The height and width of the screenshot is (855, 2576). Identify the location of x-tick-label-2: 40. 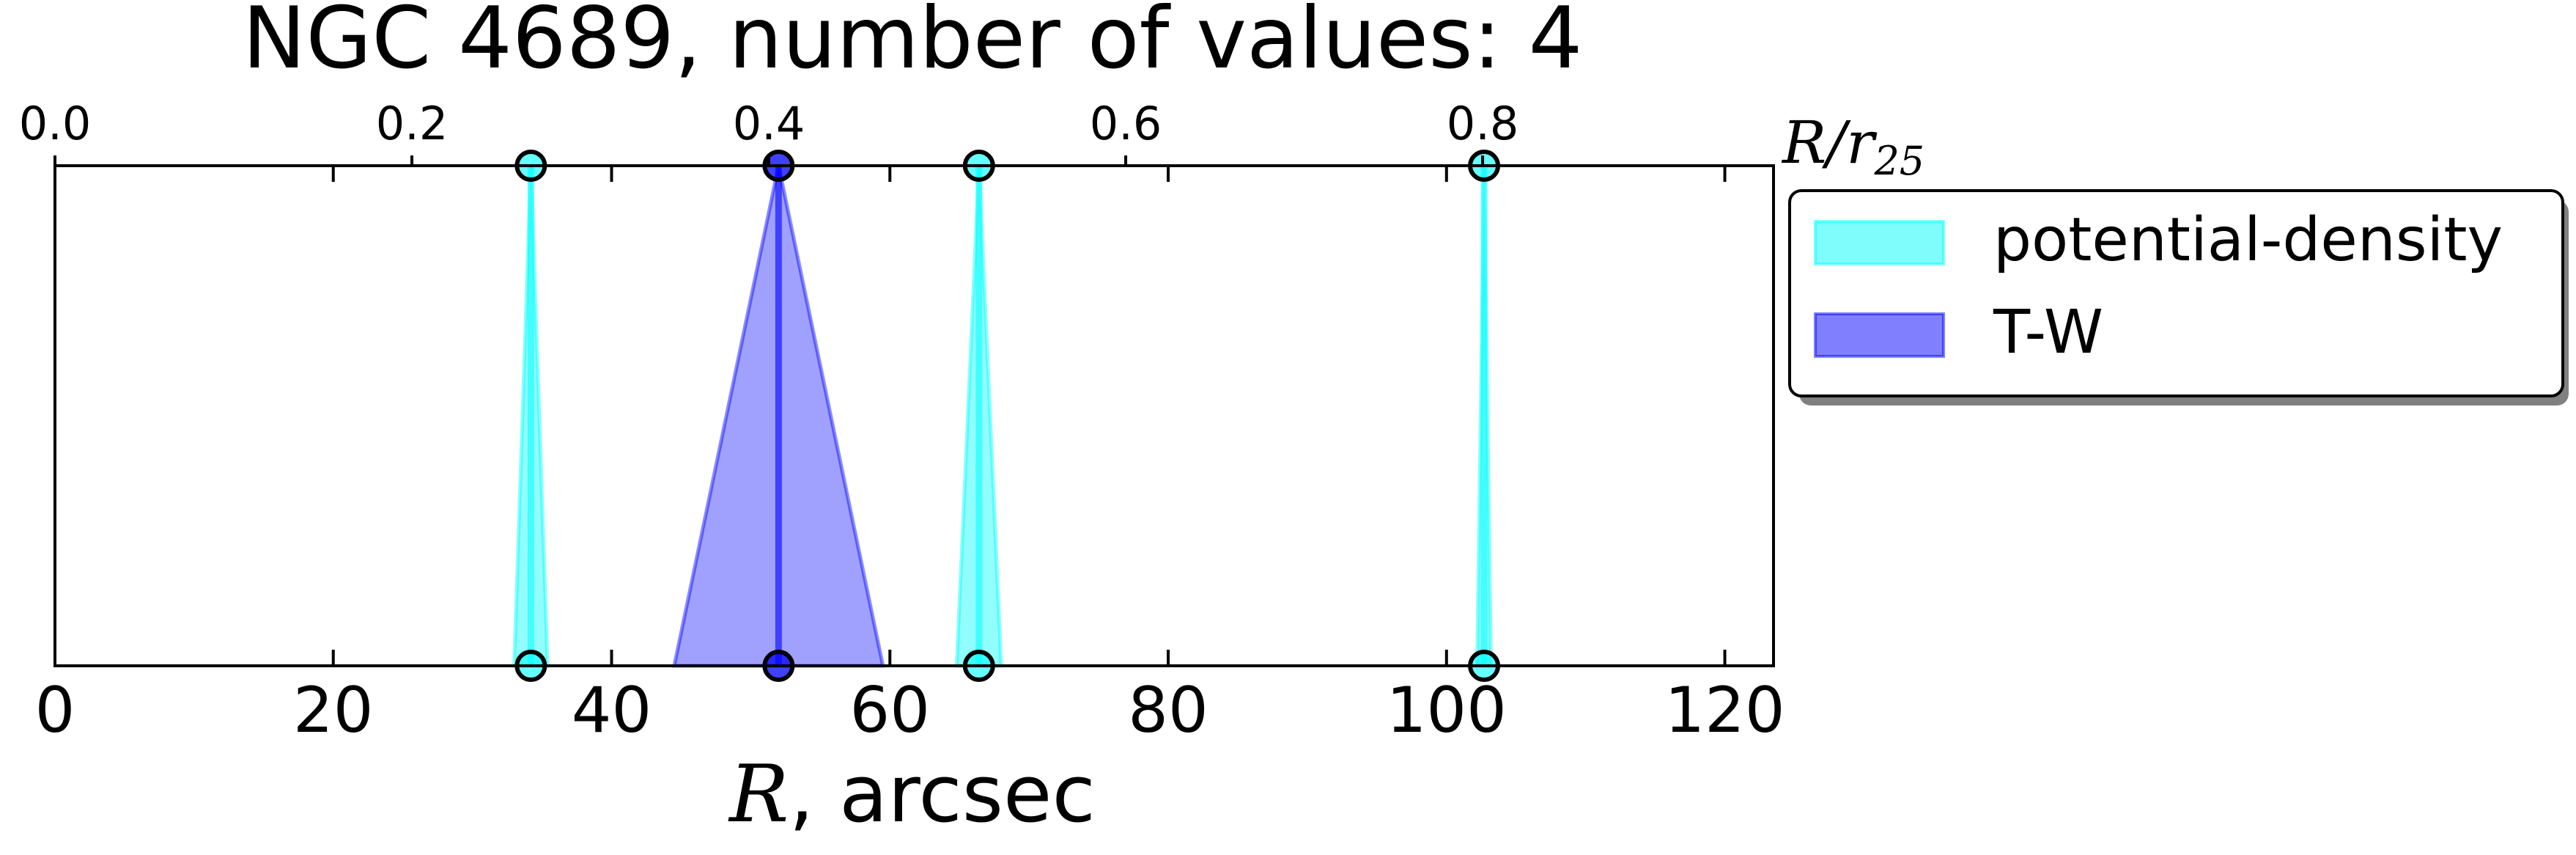
(612, 710).